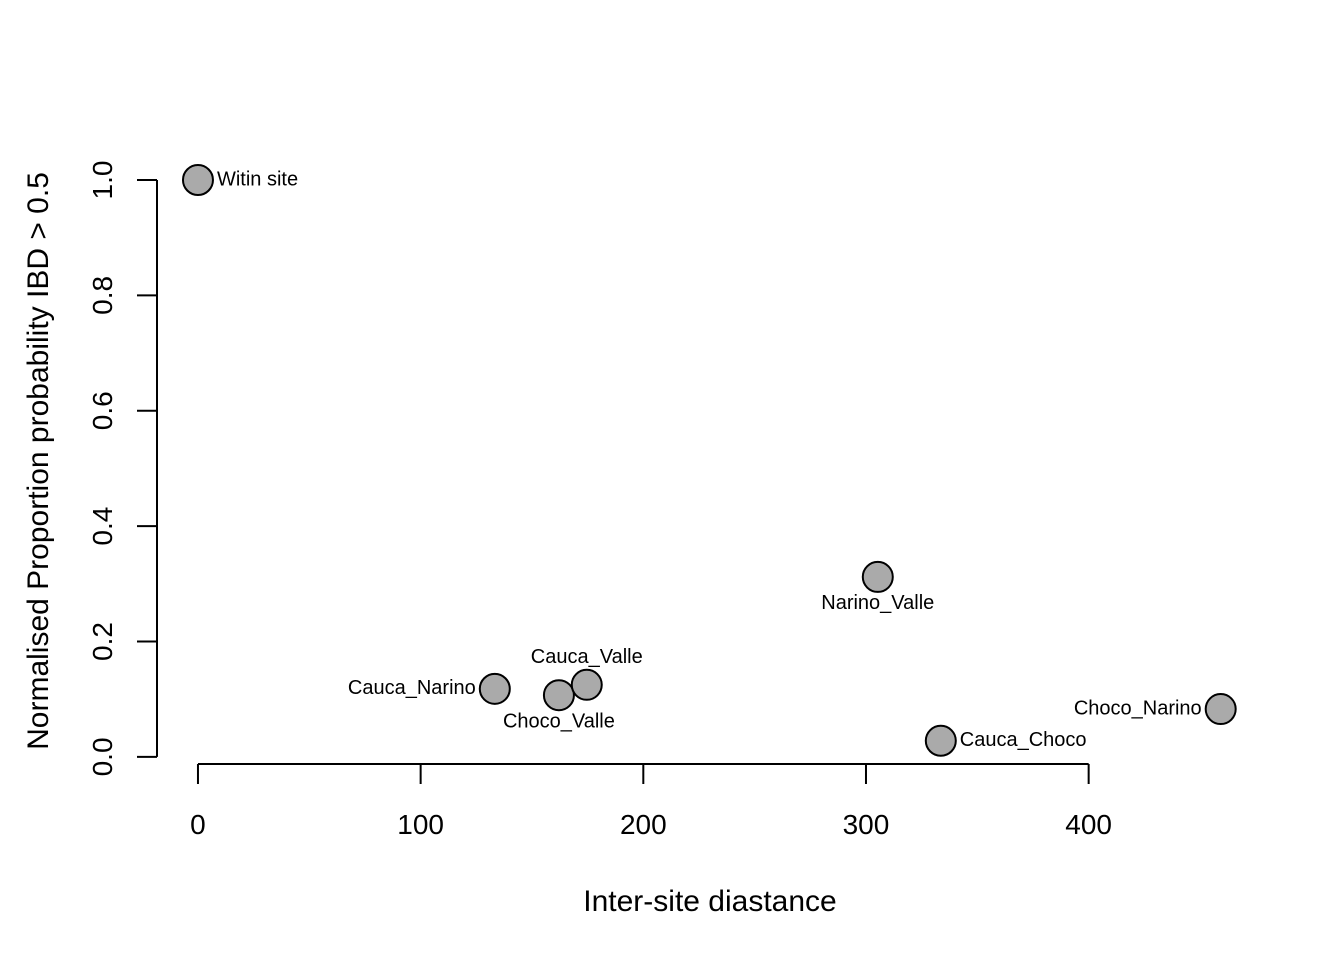 The height and width of the screenshot is (960, 1344). What do you see at coordinates (102, 410) in the screenshot?
I see `y-tick-label: 0.6` at bounding box center [102, 410].